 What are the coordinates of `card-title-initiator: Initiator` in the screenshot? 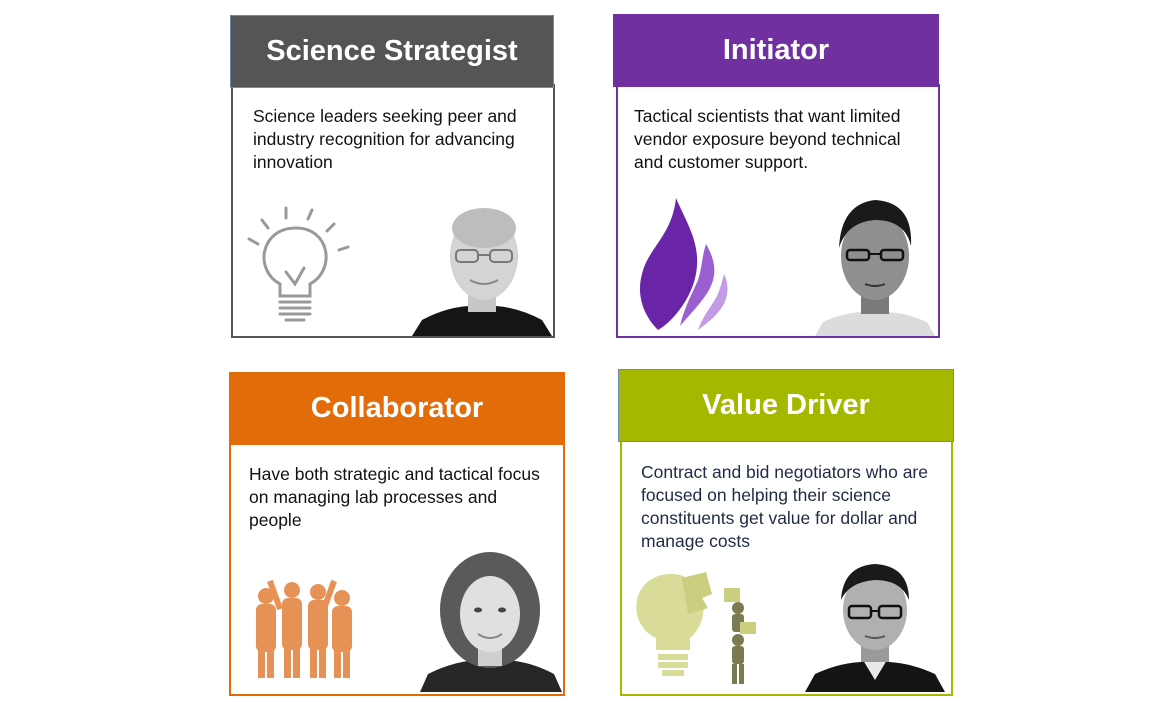 It's located at (776, 50).